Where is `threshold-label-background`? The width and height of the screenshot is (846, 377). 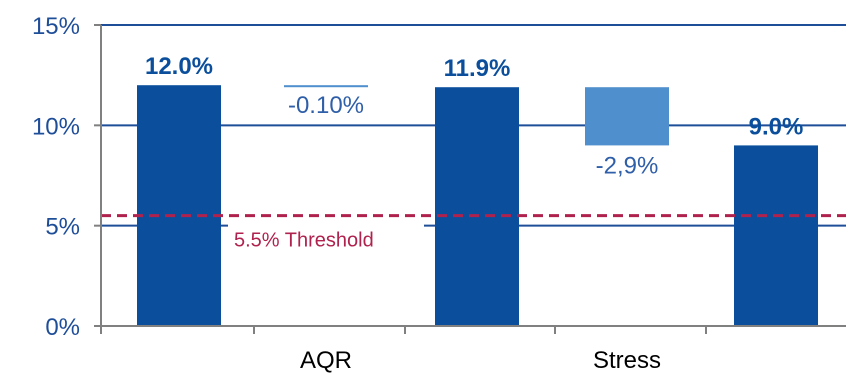 threshold-label-background is located at coordinates (326, 238).